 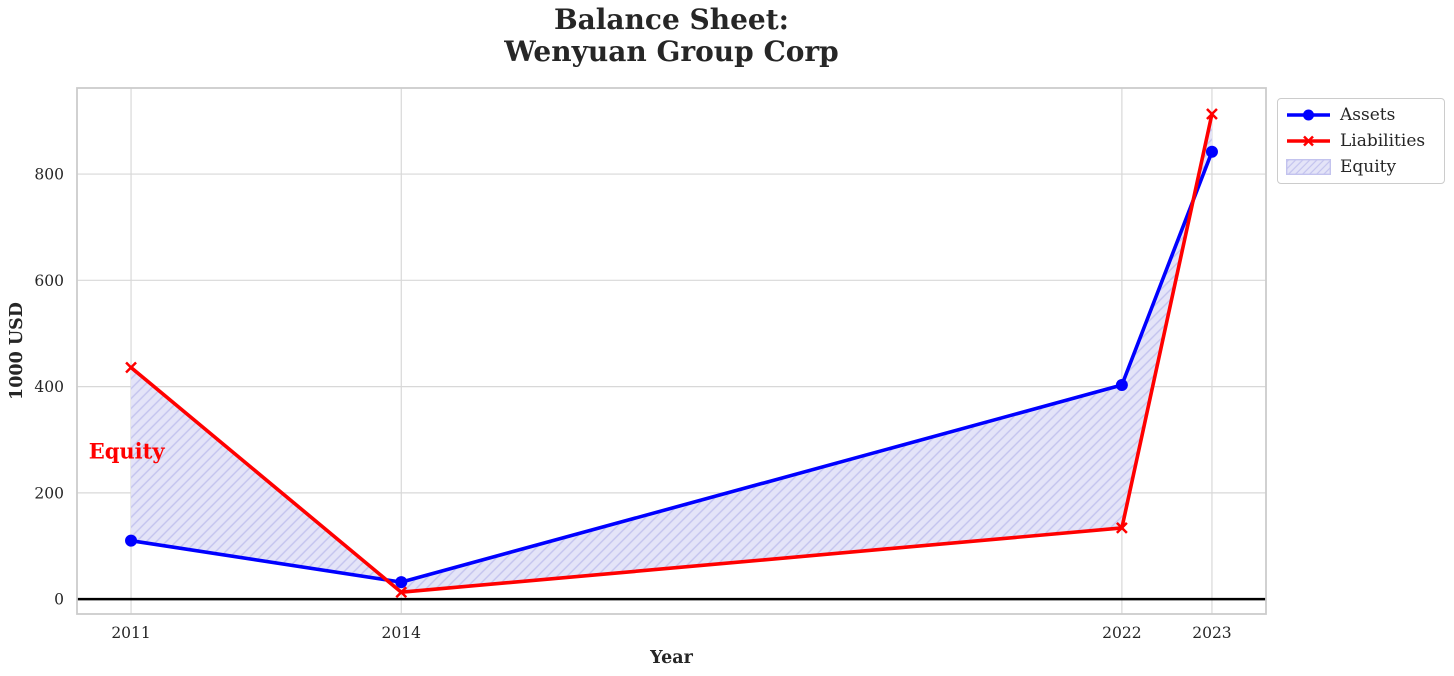 What do you see at coordinates (671, 658) in the screenshot?
I see `x-axis-label: Year` at bounding box center [671, 658].